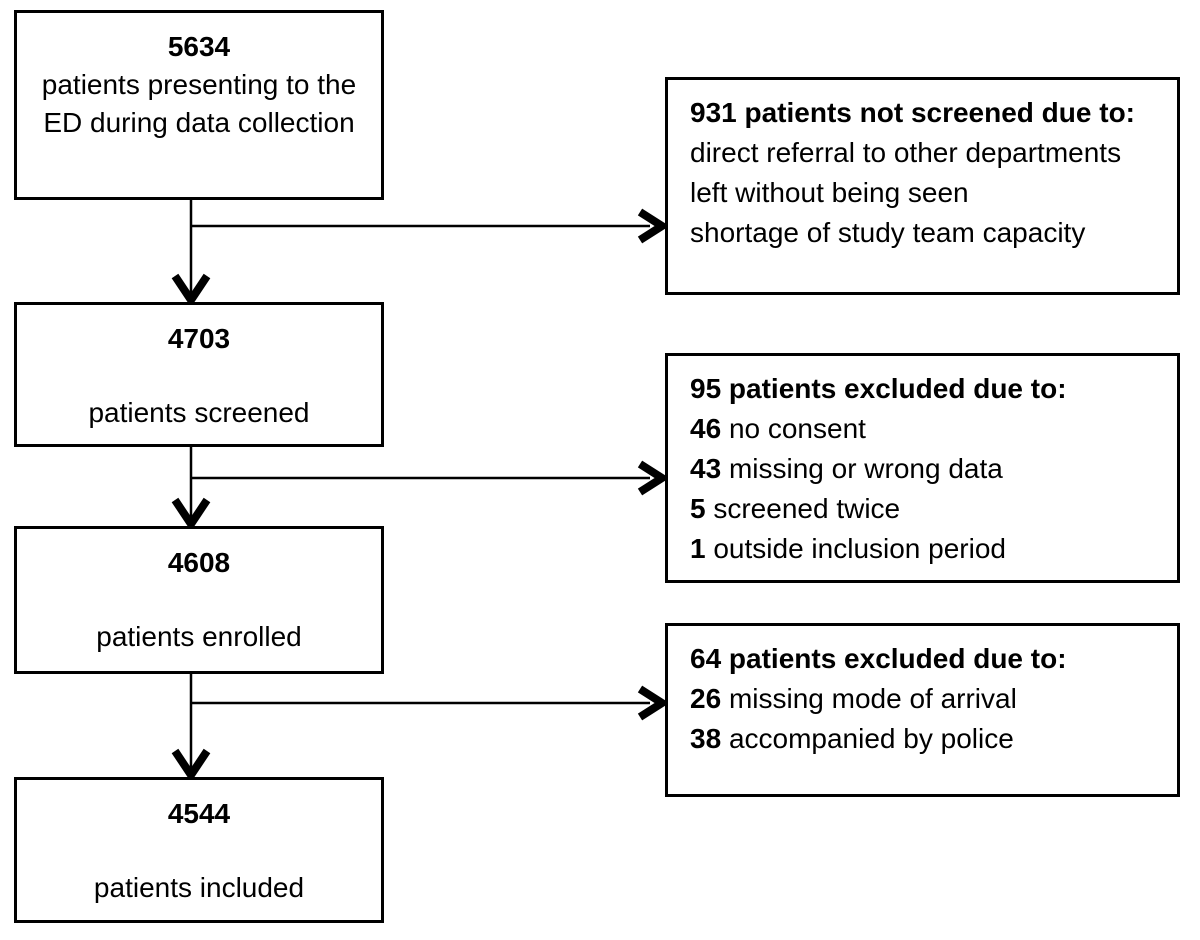 The height and width of the screenshot is (940, 1200). I want to click on flow-box-label: patients screened, so click(199, 412).